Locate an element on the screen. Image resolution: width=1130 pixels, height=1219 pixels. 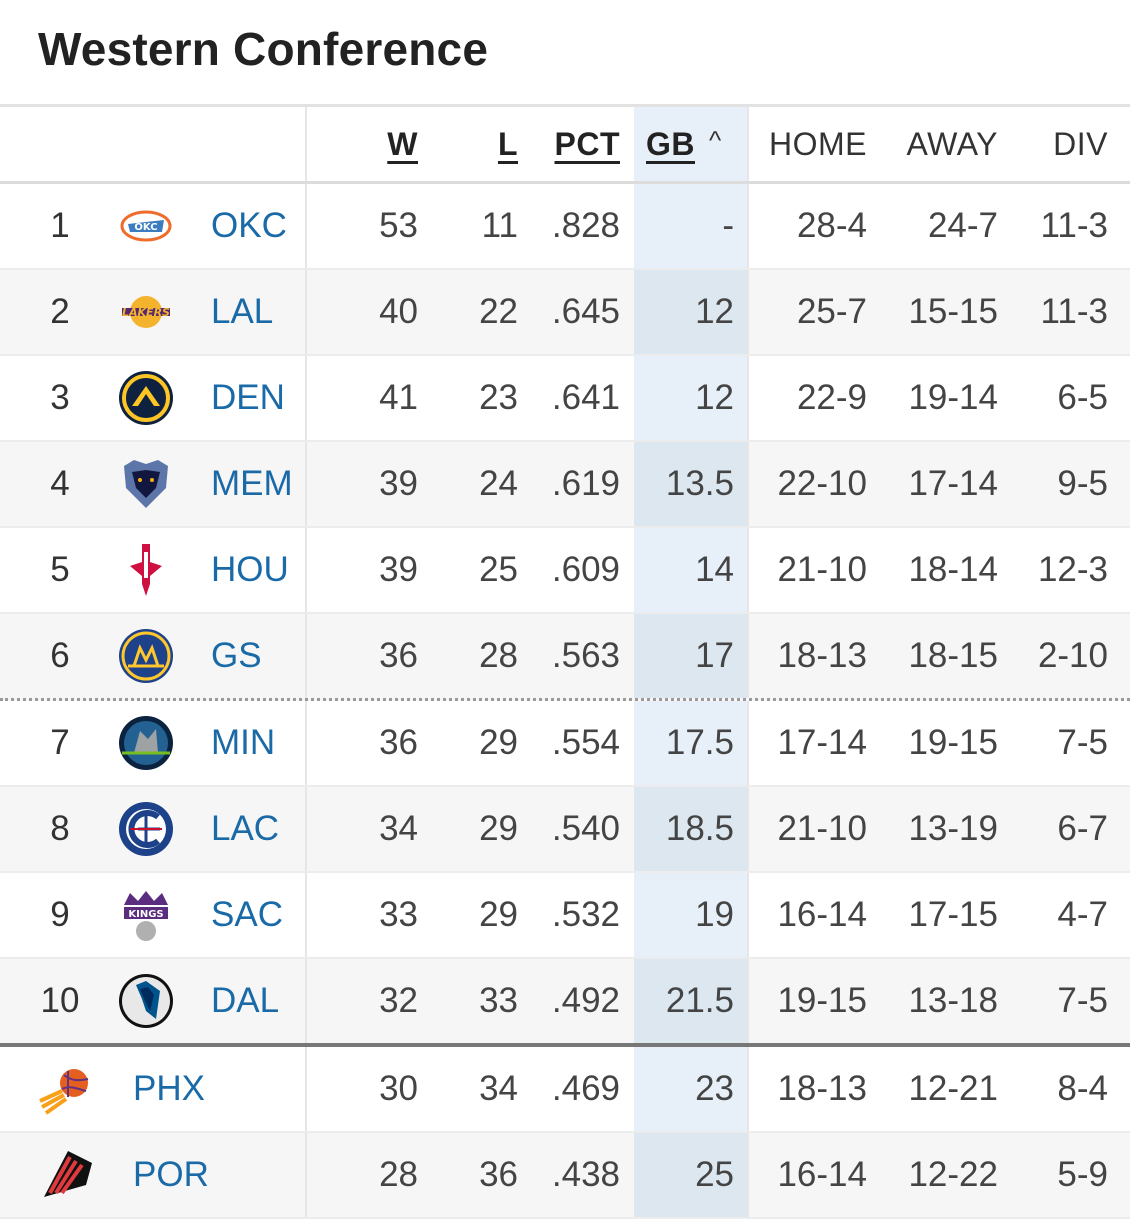
blazers-logo-icon is located at coordinates (68, 1175).